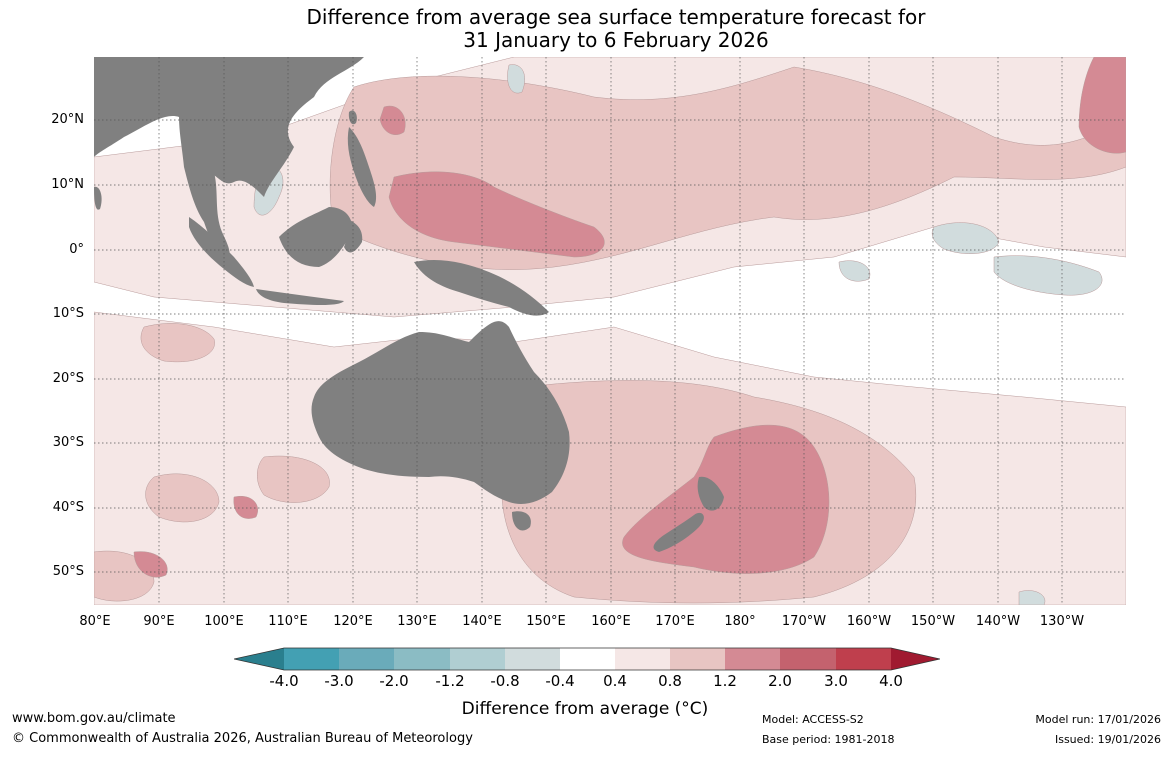 Image resolution: width=1173 pixels, height=770 pixels. I want to click on lon-label-150e: 150°E, so click(546, 621).